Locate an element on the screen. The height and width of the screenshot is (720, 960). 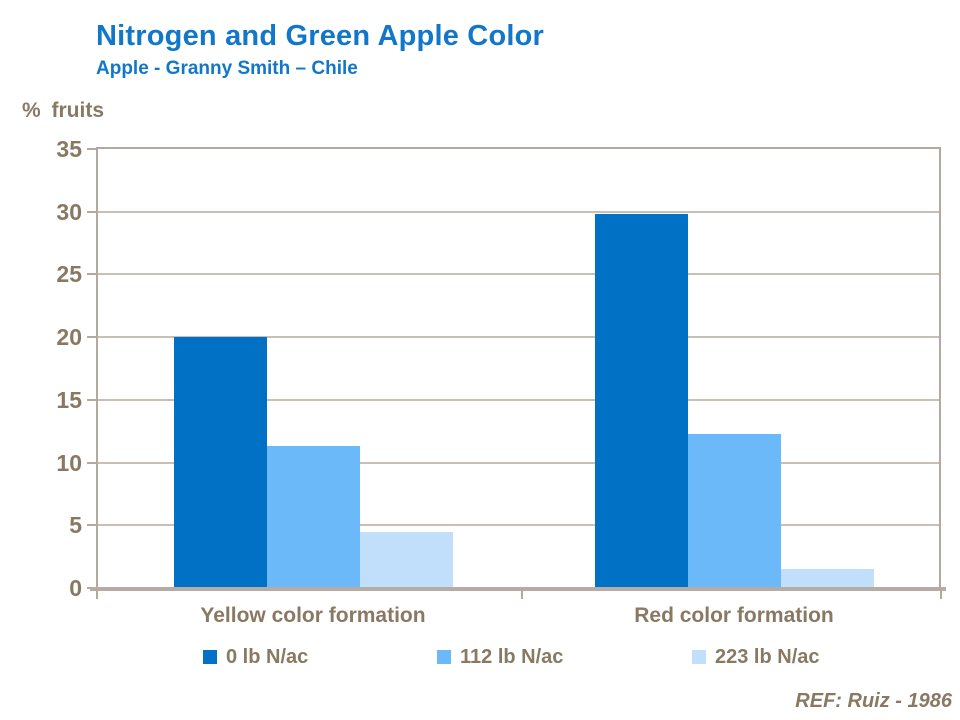
category-label-1: Red color formation is located at coordinates (734, 615).